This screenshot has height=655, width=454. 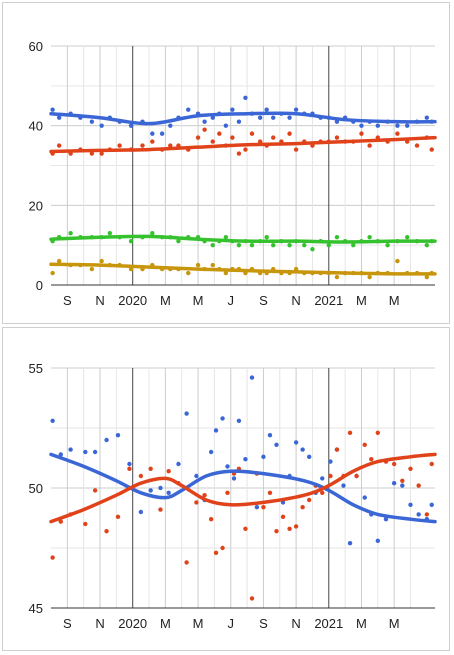 I want to click on y-tick-label: 55, so click(x=36, y=368).